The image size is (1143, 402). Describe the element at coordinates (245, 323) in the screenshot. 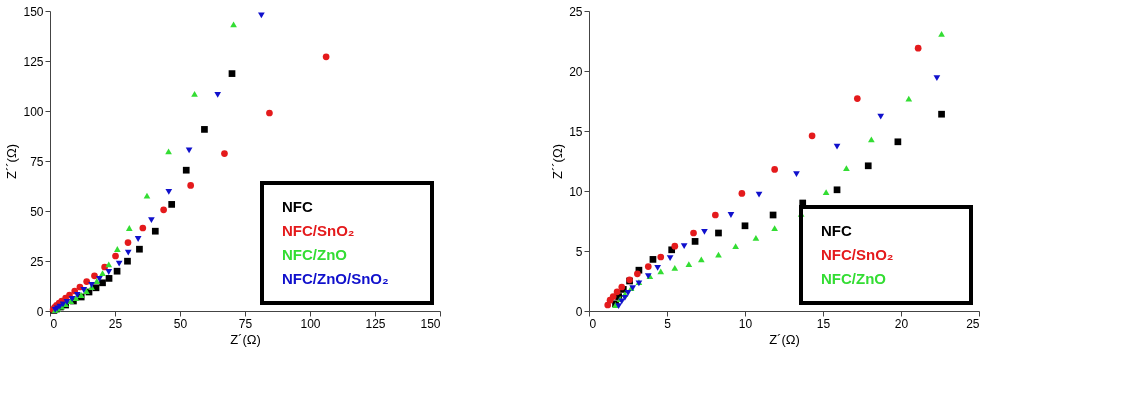

I see `x-tick-label: 75` at that location.